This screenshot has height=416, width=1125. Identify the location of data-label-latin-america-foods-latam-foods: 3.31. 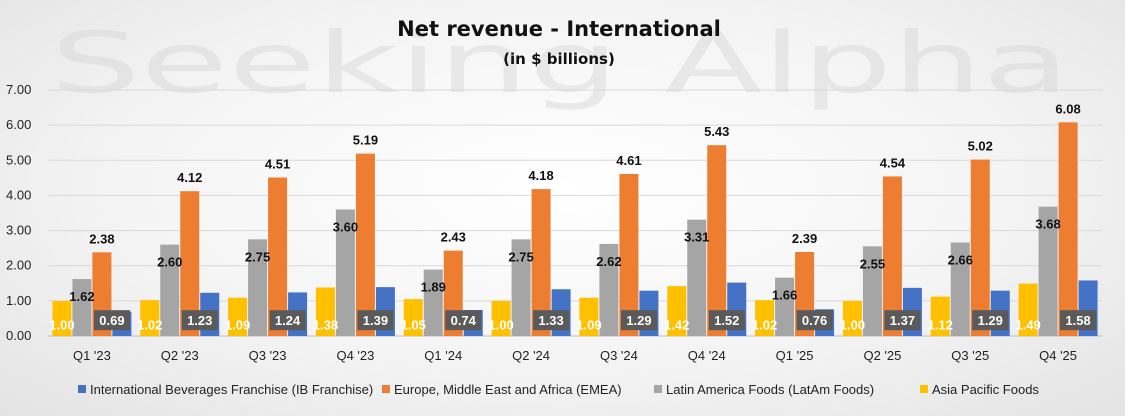
(696, 237).